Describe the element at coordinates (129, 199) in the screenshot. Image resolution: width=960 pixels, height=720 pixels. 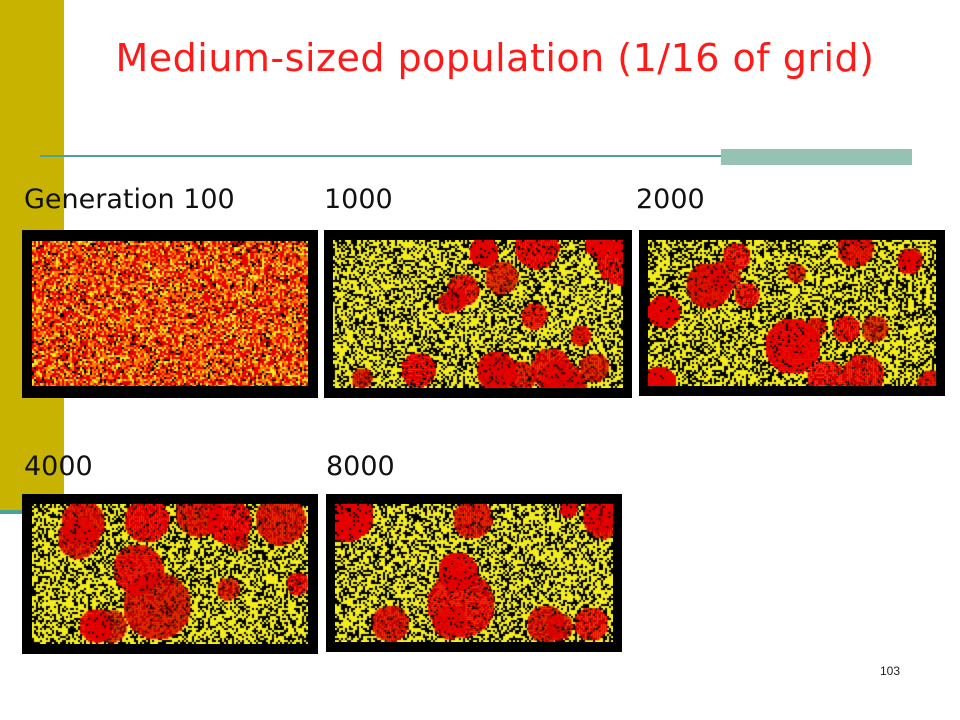
I see `panel-label-gen-100: Generation 100` at that location.